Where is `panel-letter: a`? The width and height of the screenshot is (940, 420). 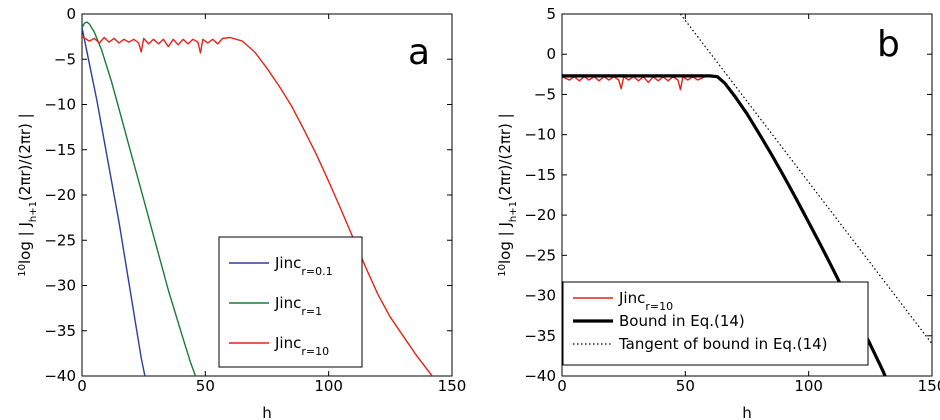
panel-letter: a is located at coordinates (419, 52).